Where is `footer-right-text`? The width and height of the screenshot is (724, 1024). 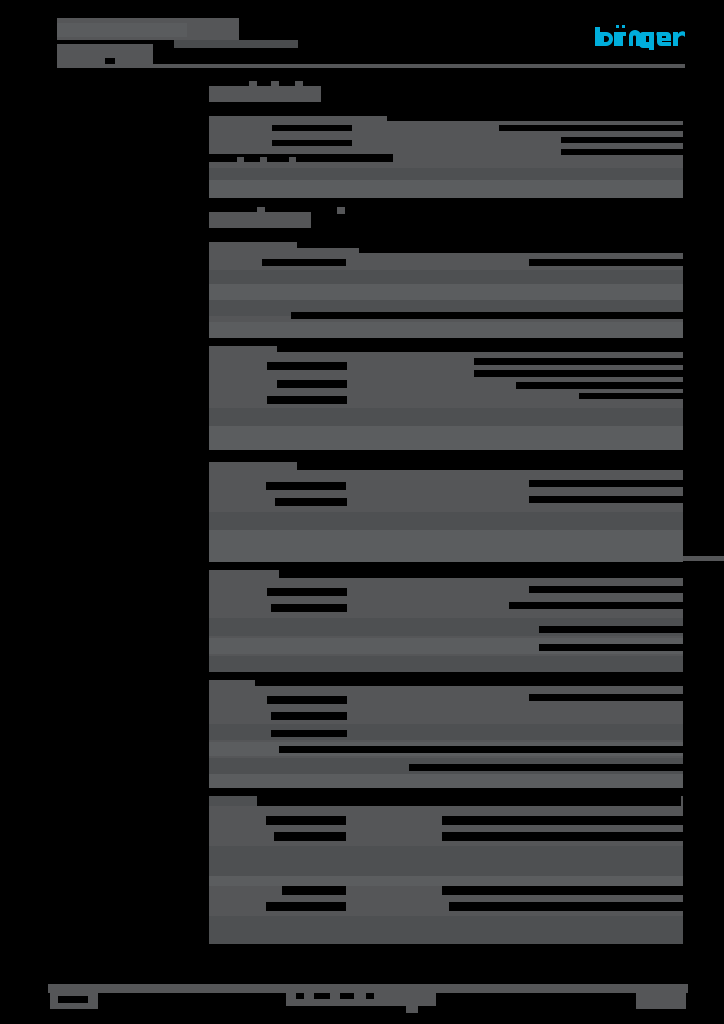
footer-right-text is located at coordinates (661, 1001).